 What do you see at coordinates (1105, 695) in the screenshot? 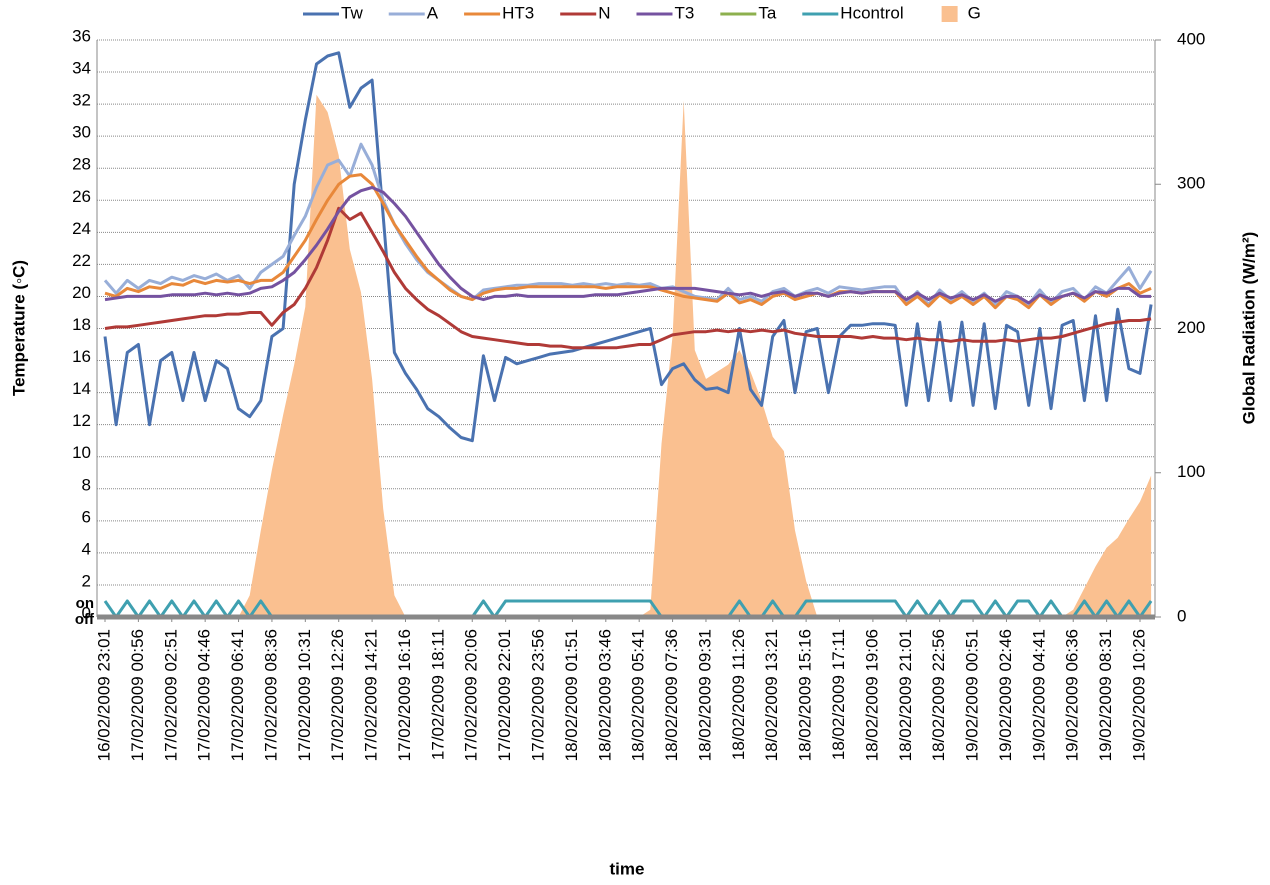
I see `x-tick-label: 19/02/2009 08:31` at bounding box center [1105, 695].